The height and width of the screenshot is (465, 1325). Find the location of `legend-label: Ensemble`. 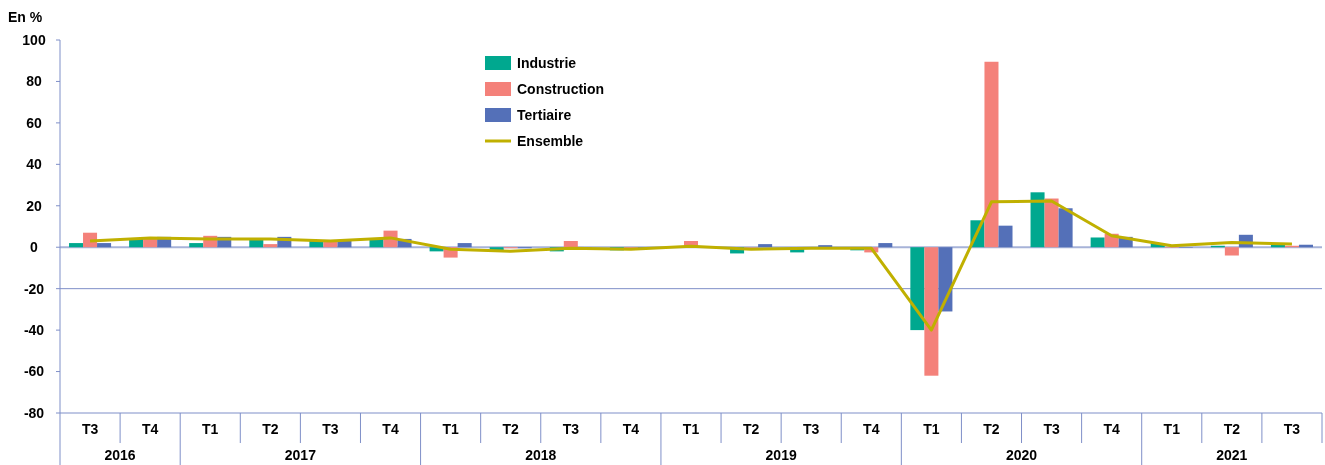

legend-label: Ensemble is located at coordinates (550, 140).